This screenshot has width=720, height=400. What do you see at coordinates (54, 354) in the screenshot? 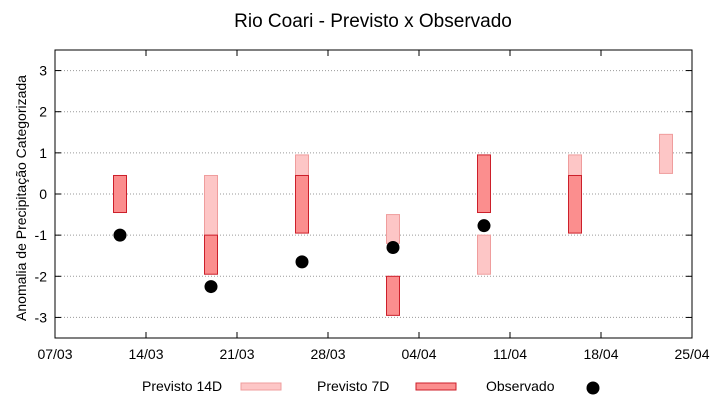
I see `x-tick-label: 07/03` at bounding box center [54, 354].